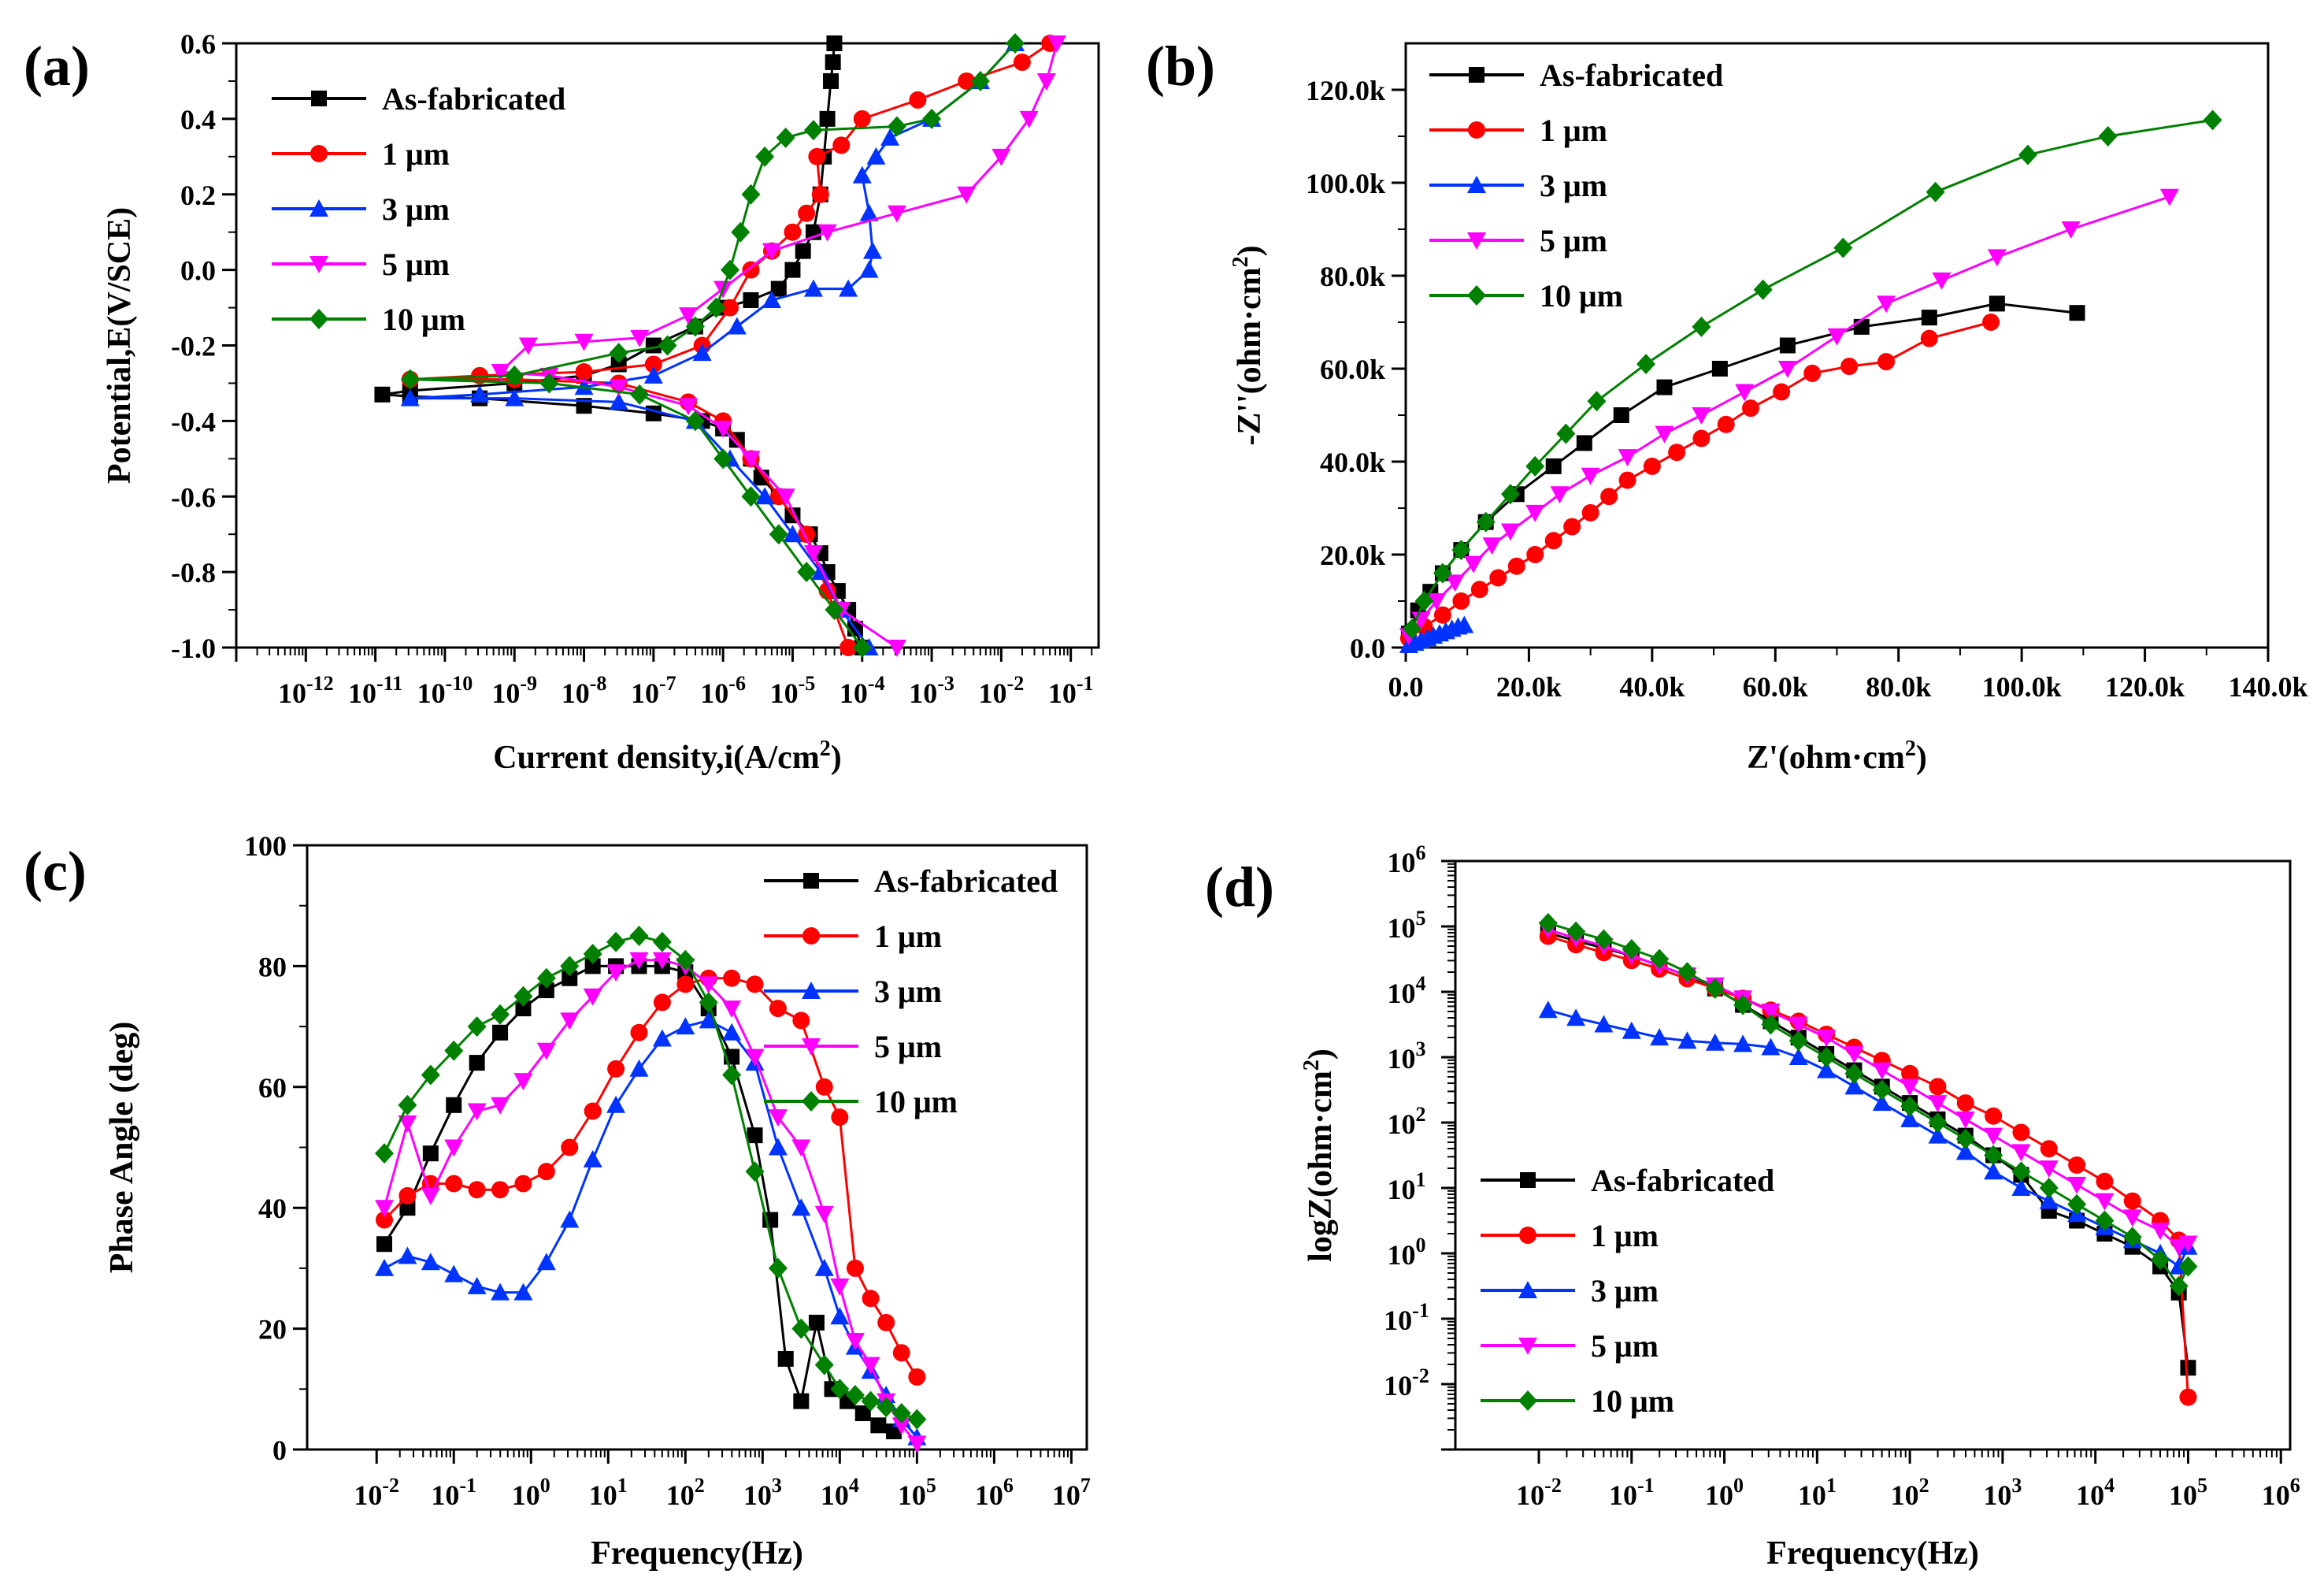  Describe the element at coordinates (793, 690) in the screenshot. I see `x-tick-label: 10⁻⁵` at that location.